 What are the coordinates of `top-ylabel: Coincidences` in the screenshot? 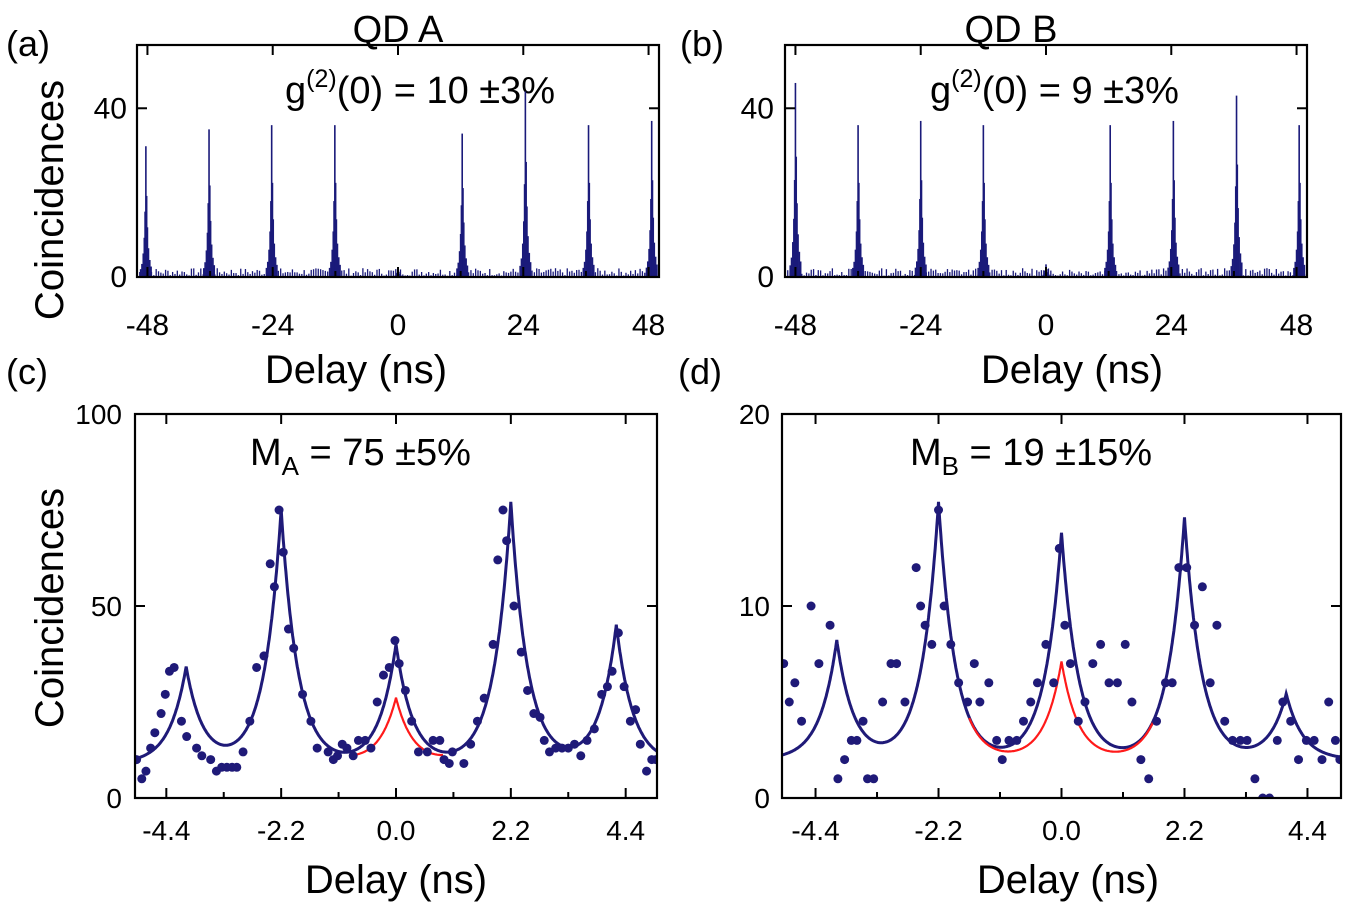 It's located at (50, 200).